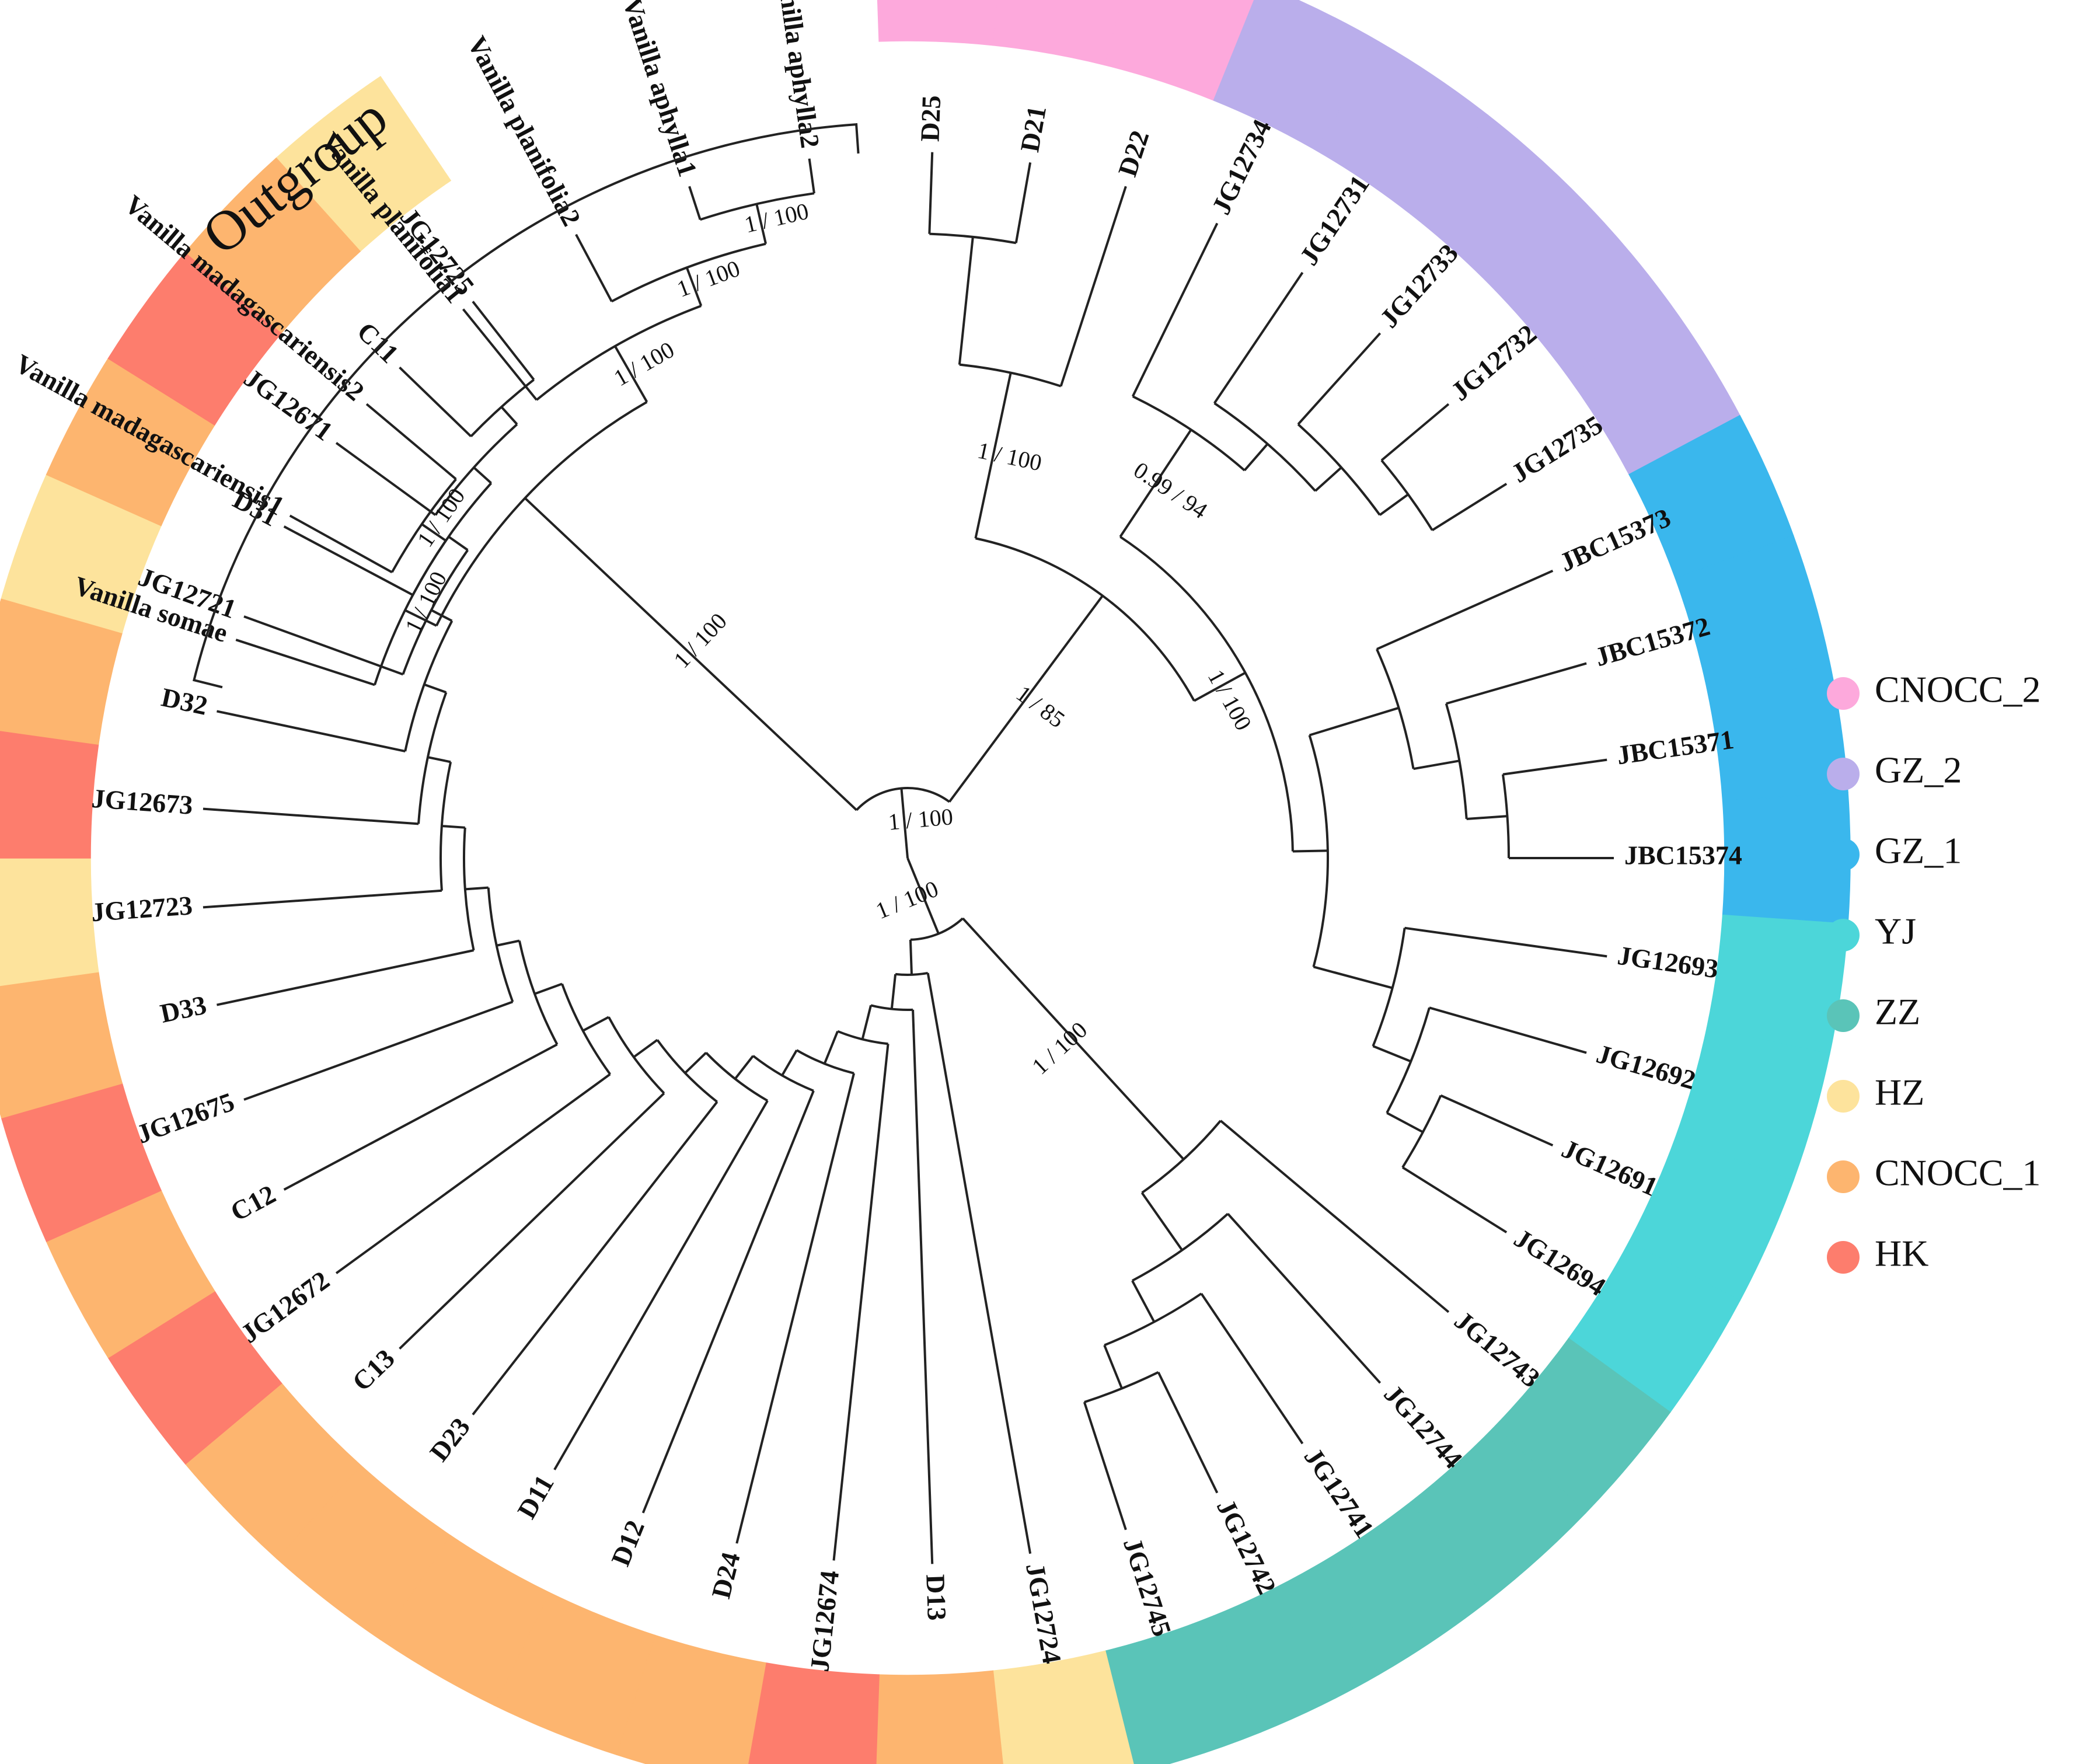 The width and height of the screenshot is (2079, 1764). Describe the element at coordinates (524, 131) in the screenshot. I see `tip-label-vpla2: Vanilla planifolia2` at that location.